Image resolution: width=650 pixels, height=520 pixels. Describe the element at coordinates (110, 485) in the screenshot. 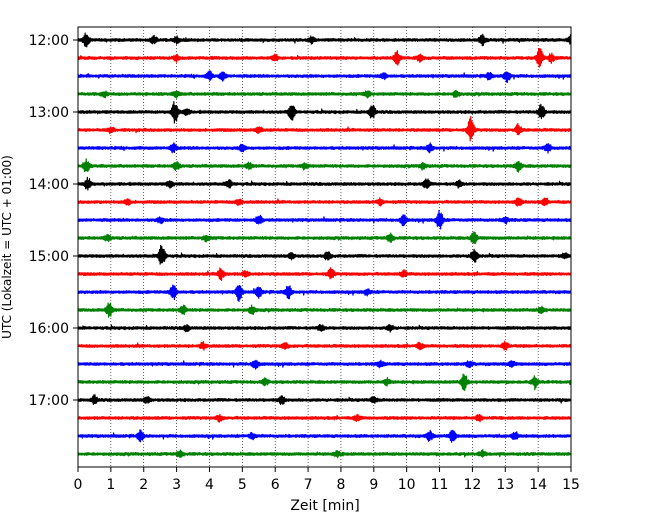

I see `x-tick-label: 1` at that location.